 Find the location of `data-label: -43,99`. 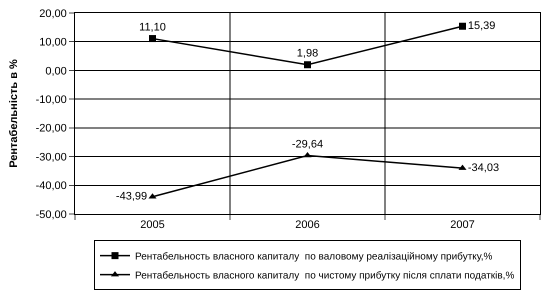

data-label: -43,99 is located at coordinates (132, 196).